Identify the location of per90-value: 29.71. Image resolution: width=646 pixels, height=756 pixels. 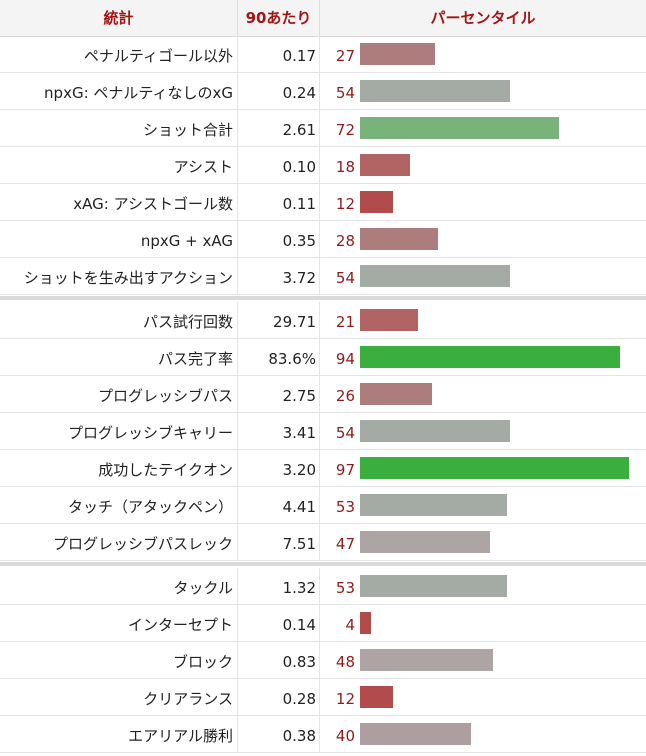
(278, 320).